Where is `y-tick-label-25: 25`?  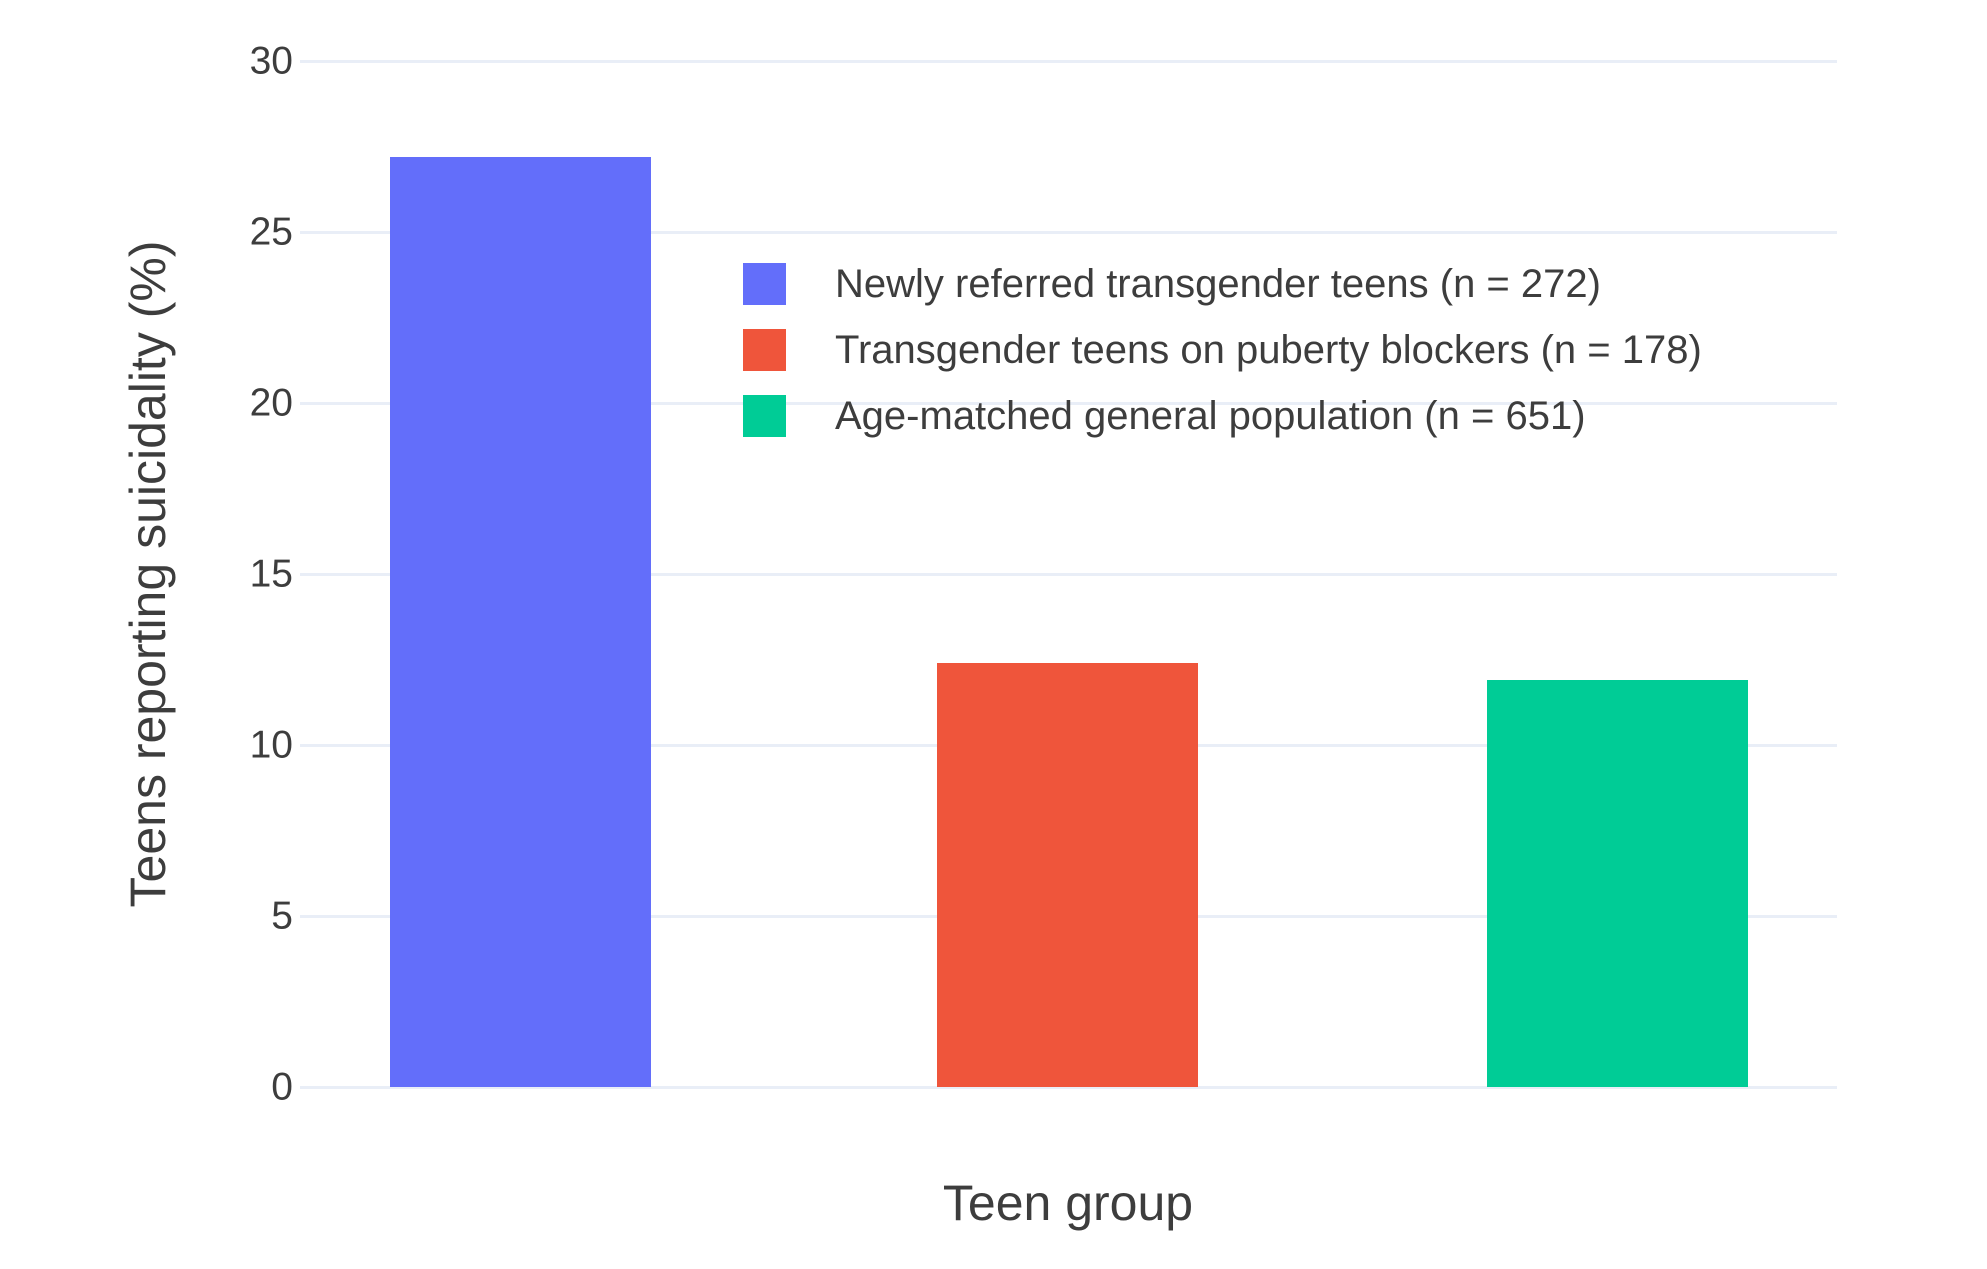
y-tick-label-25: 25 is located at coordinates (271, 232).